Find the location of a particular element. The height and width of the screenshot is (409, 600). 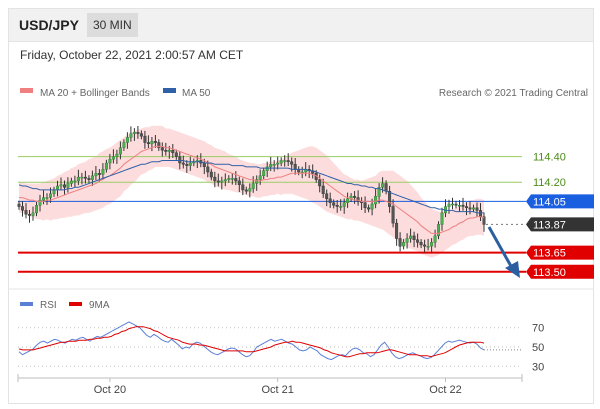

interval-badge: 30 MIN is located at coordinates (112, 25).